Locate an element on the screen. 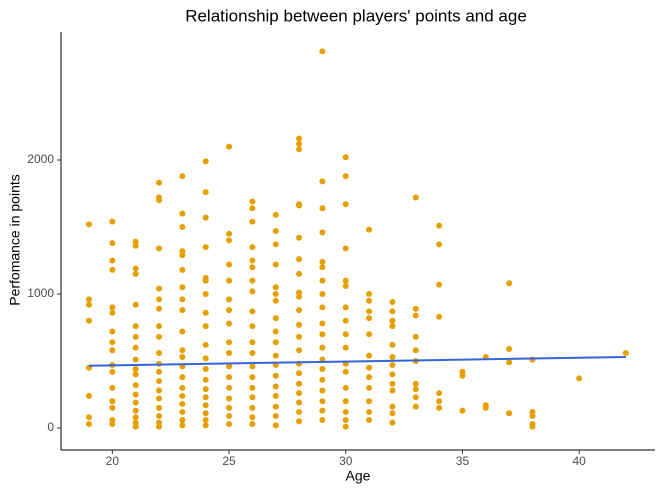 This screenshot has width=662, height=492. x-tick-label: 40 is located at coordinates (579, 461).